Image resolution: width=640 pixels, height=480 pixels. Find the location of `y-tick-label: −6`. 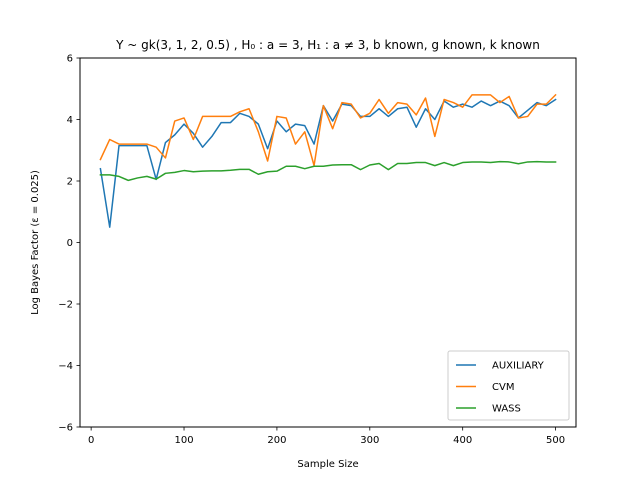

y-tick-label: −6 is located at coordinates (65, 428).